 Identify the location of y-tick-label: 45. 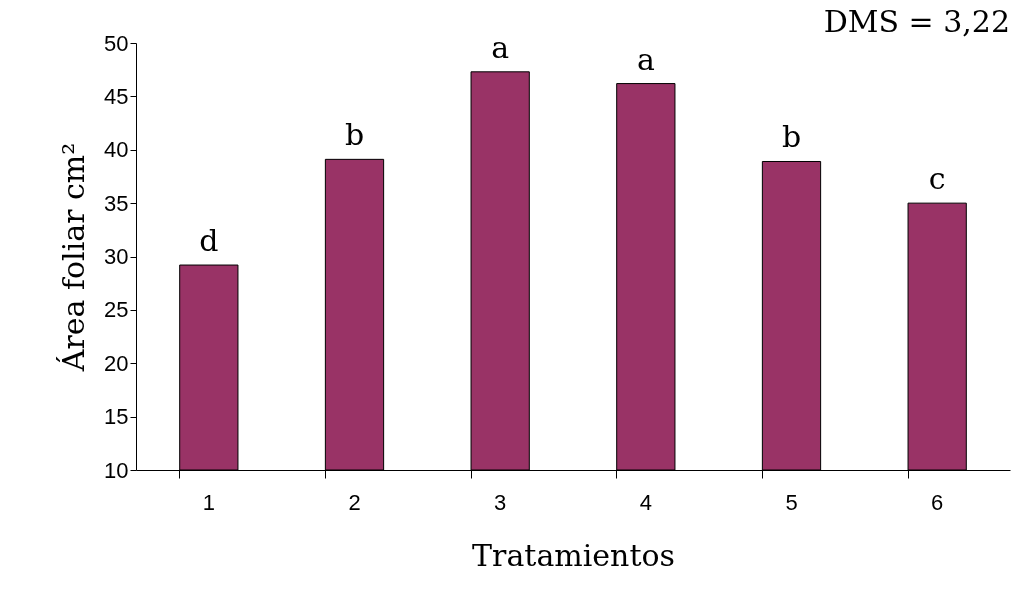
(116, 96).